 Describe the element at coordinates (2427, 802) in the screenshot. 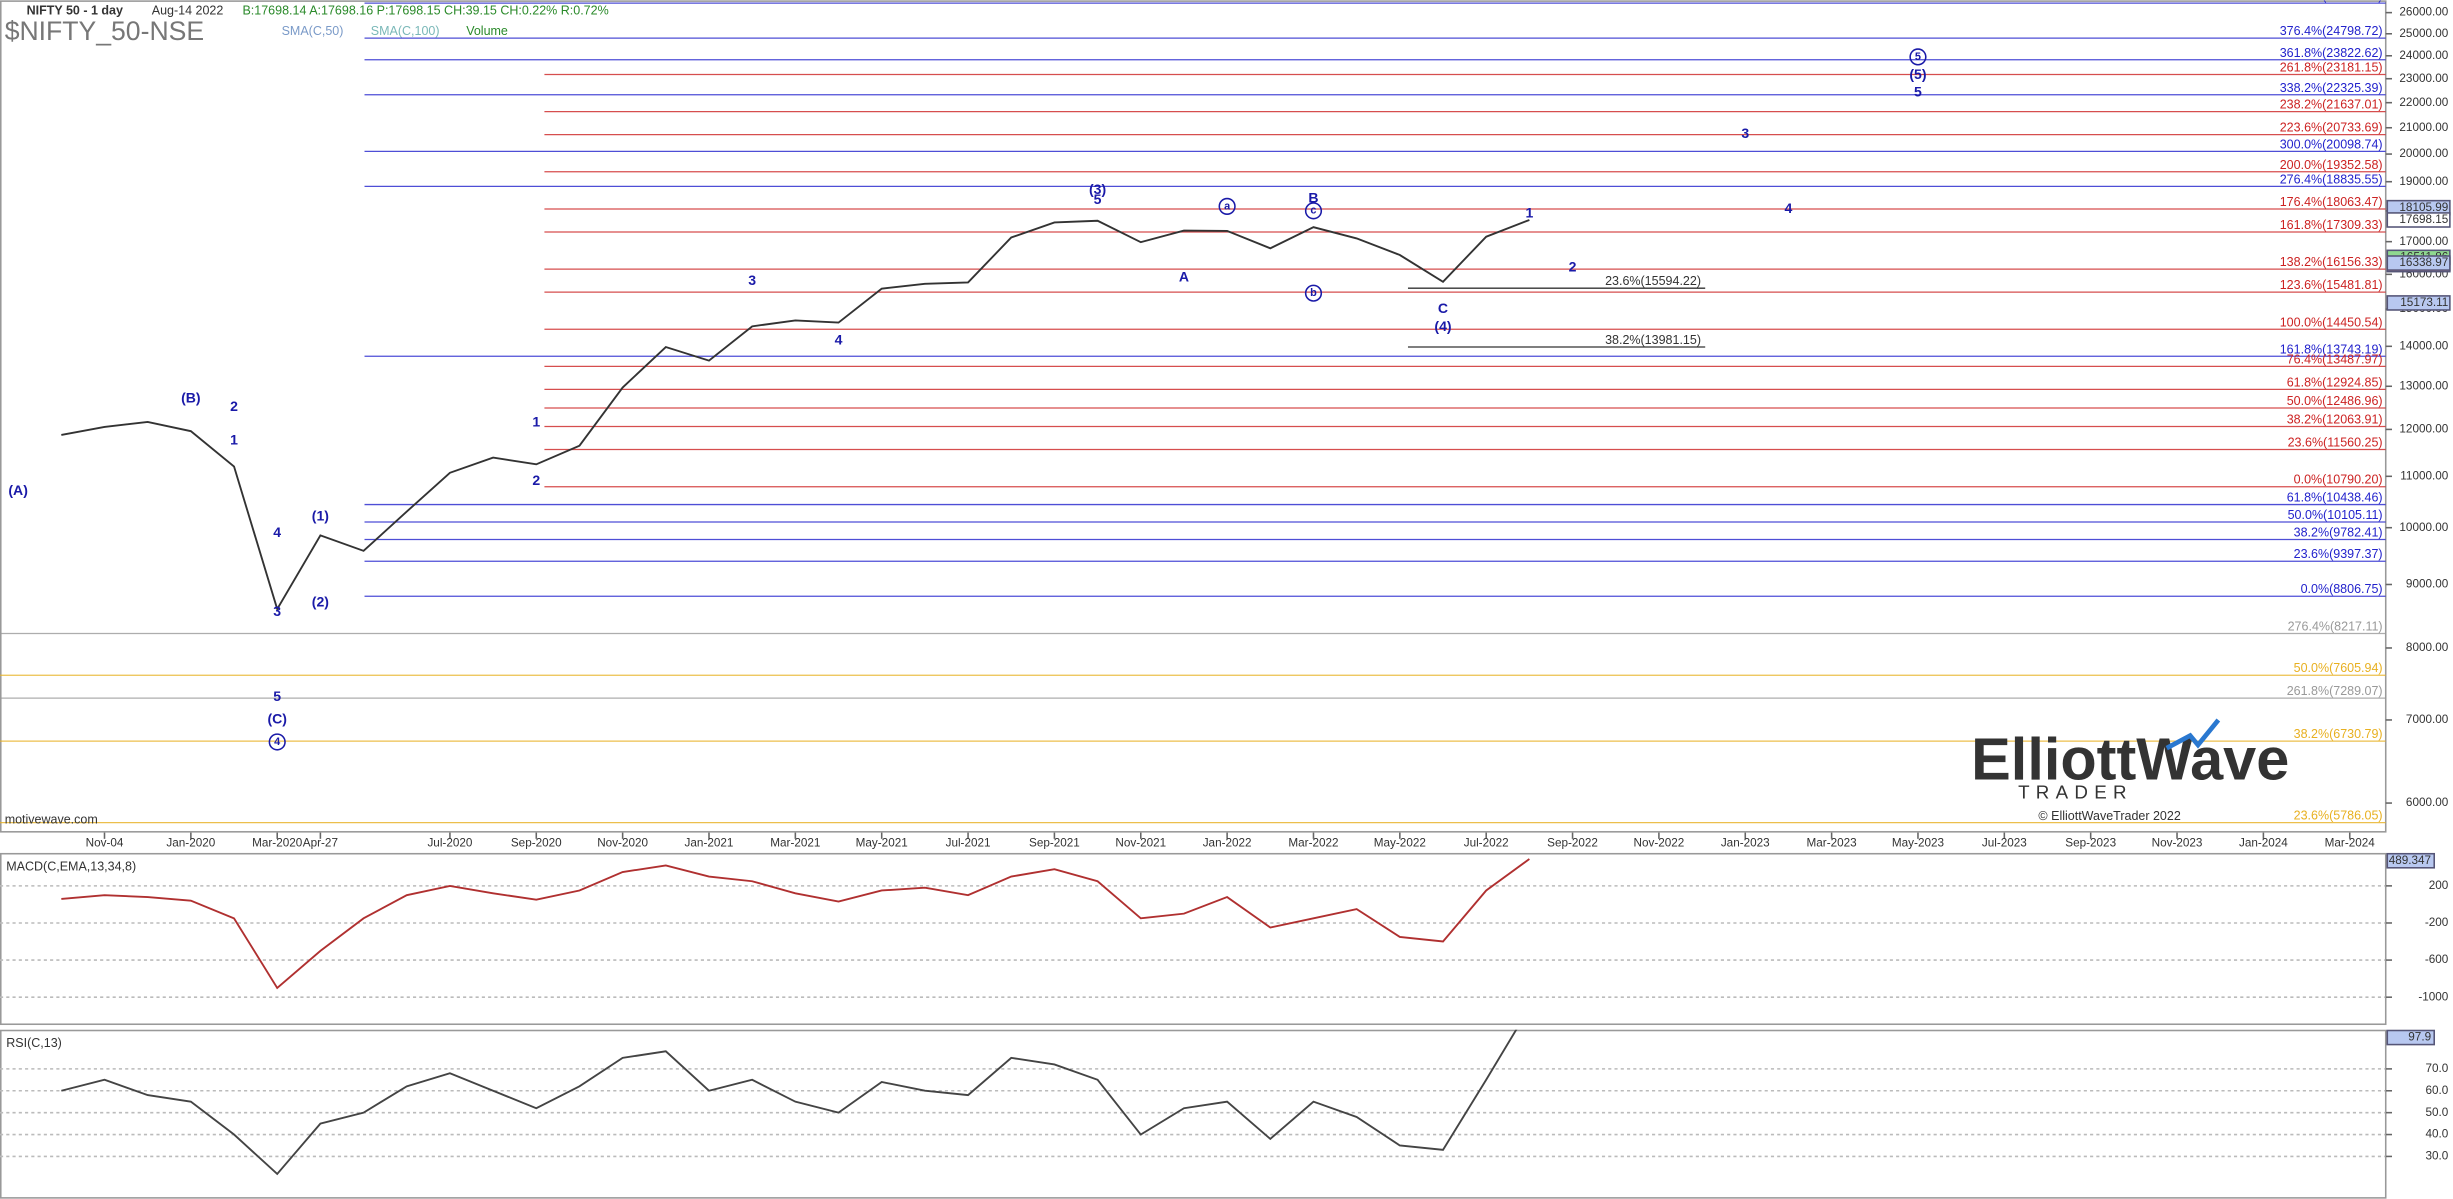

I see `y-tick-label: 6000.00` at that location.